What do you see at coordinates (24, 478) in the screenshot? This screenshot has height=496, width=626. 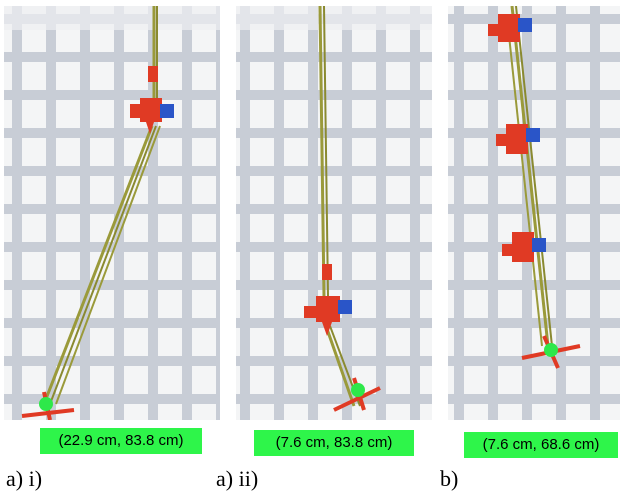 I see `caption-a-i: a) i)` at bounding box center [24, 478].